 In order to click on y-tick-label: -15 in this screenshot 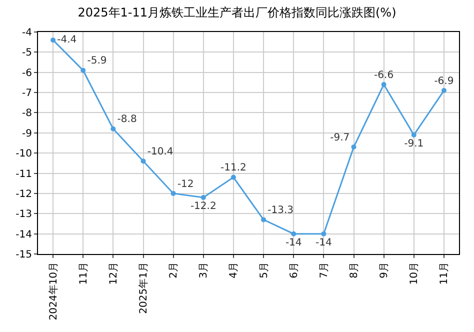, I will do `click(24, 255)`.